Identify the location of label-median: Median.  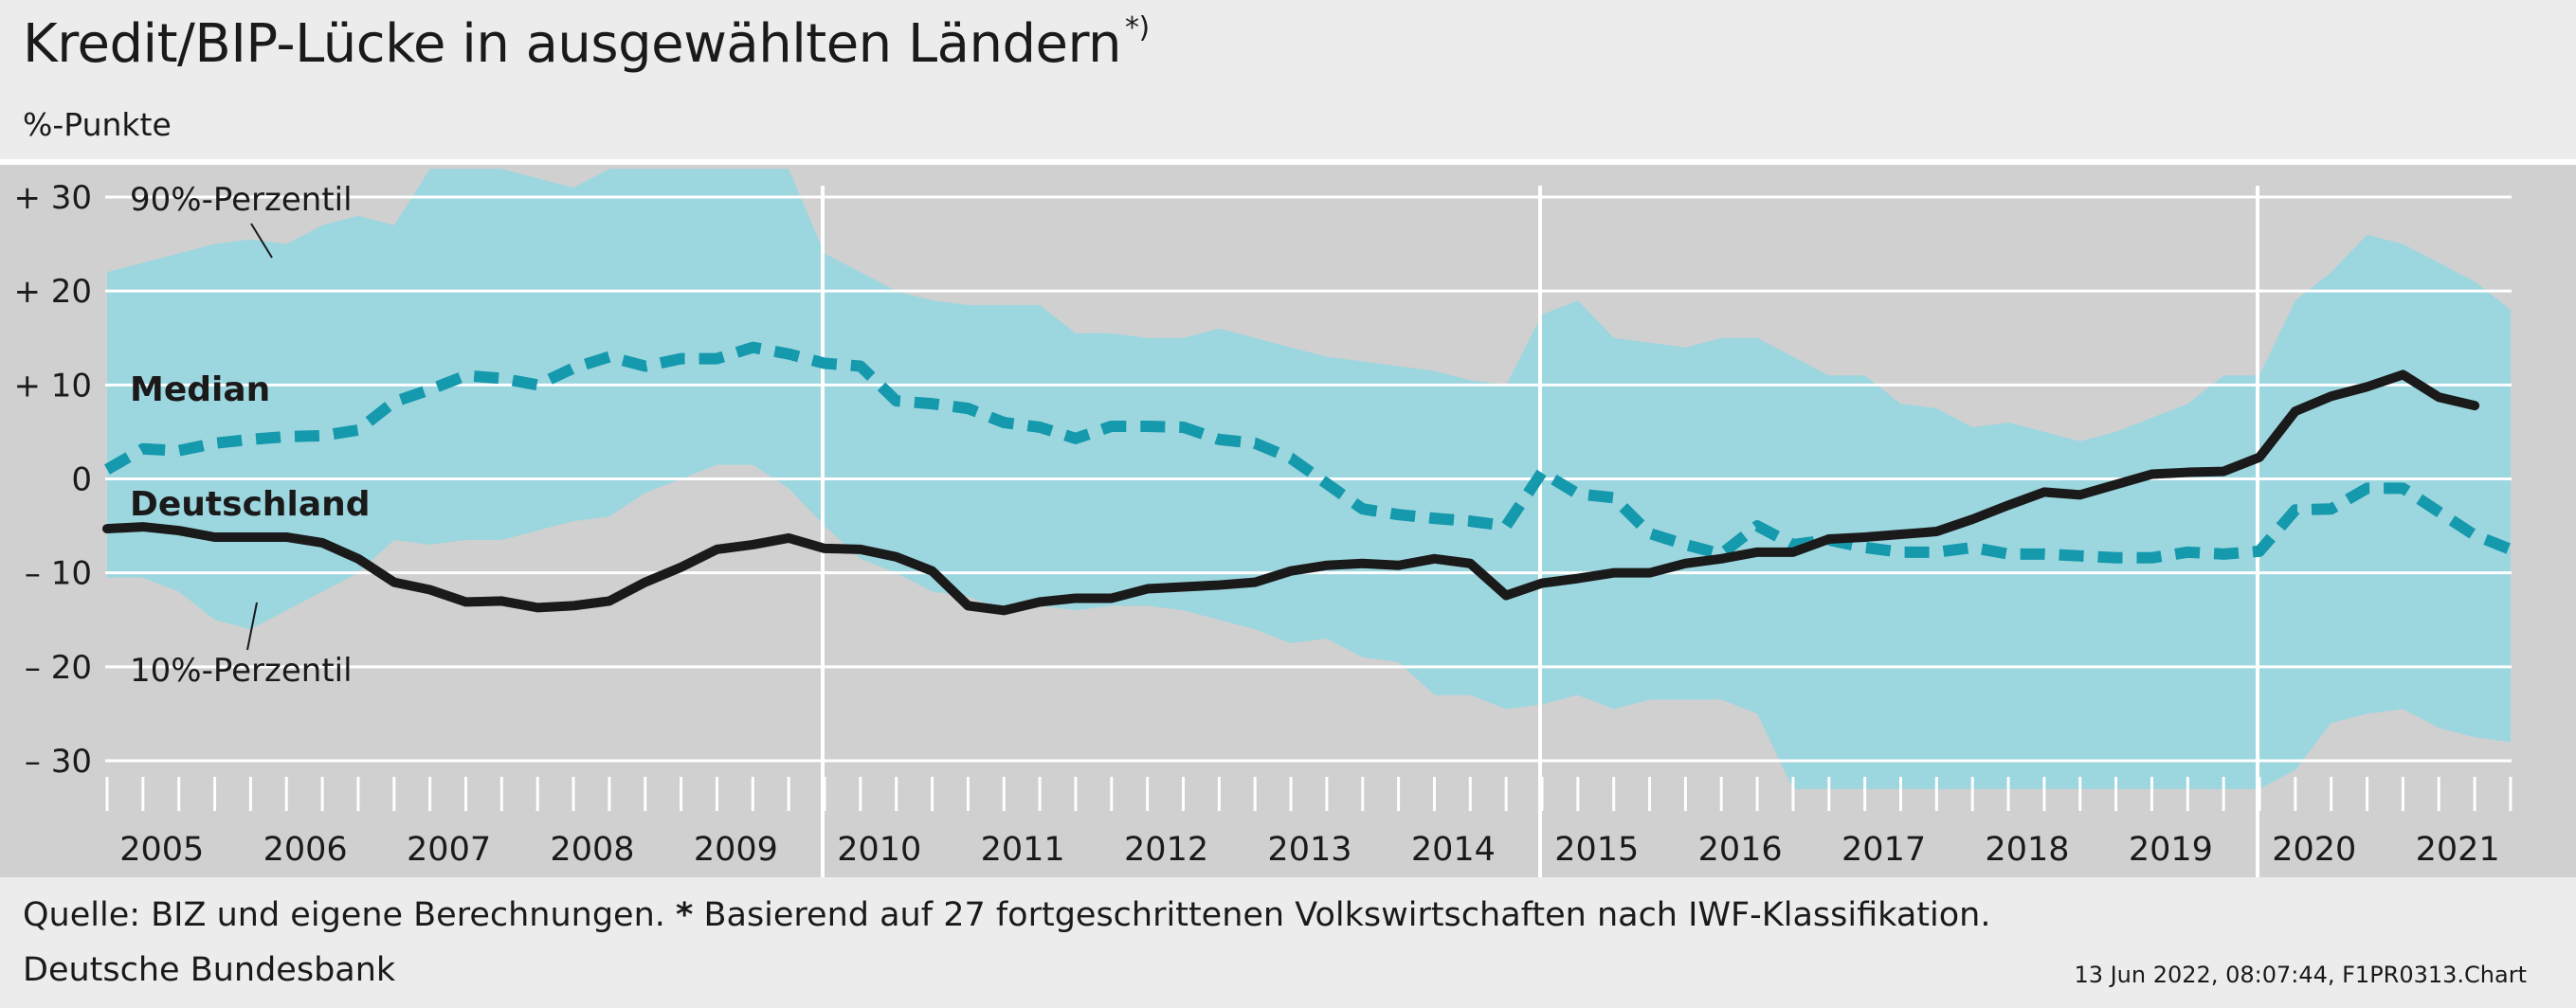
(200, 389).